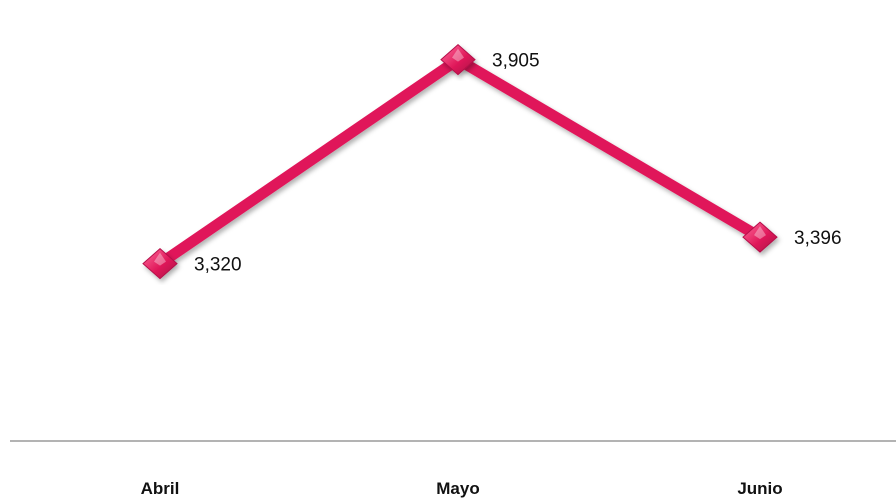  I want to click on x-tick-label: Mayo, so click(457, 488).